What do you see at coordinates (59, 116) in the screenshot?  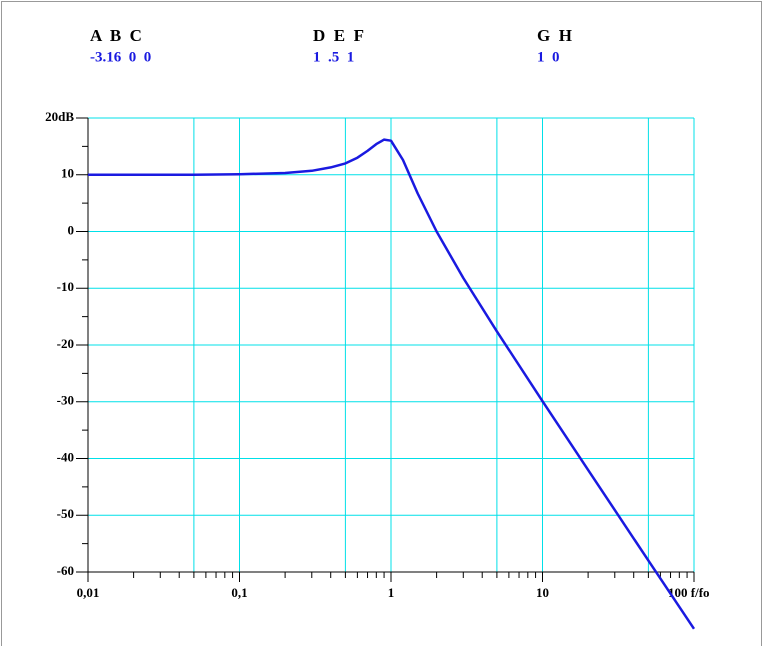 I see `y-tick-label: 20dB` at bounding box center [59, 116].